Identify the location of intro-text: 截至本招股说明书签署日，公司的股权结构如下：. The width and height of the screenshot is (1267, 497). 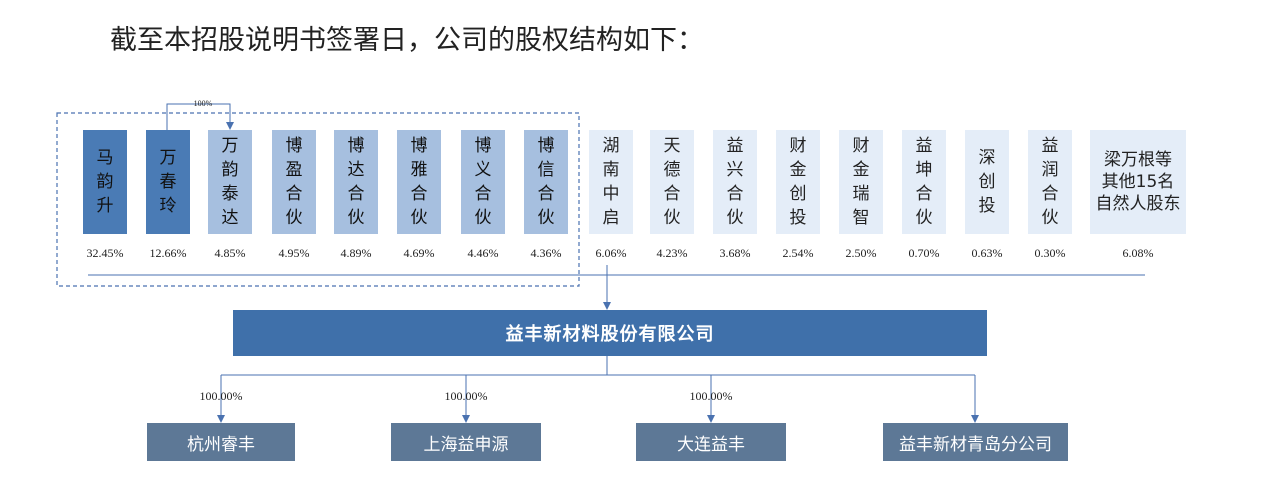
(407, 40).